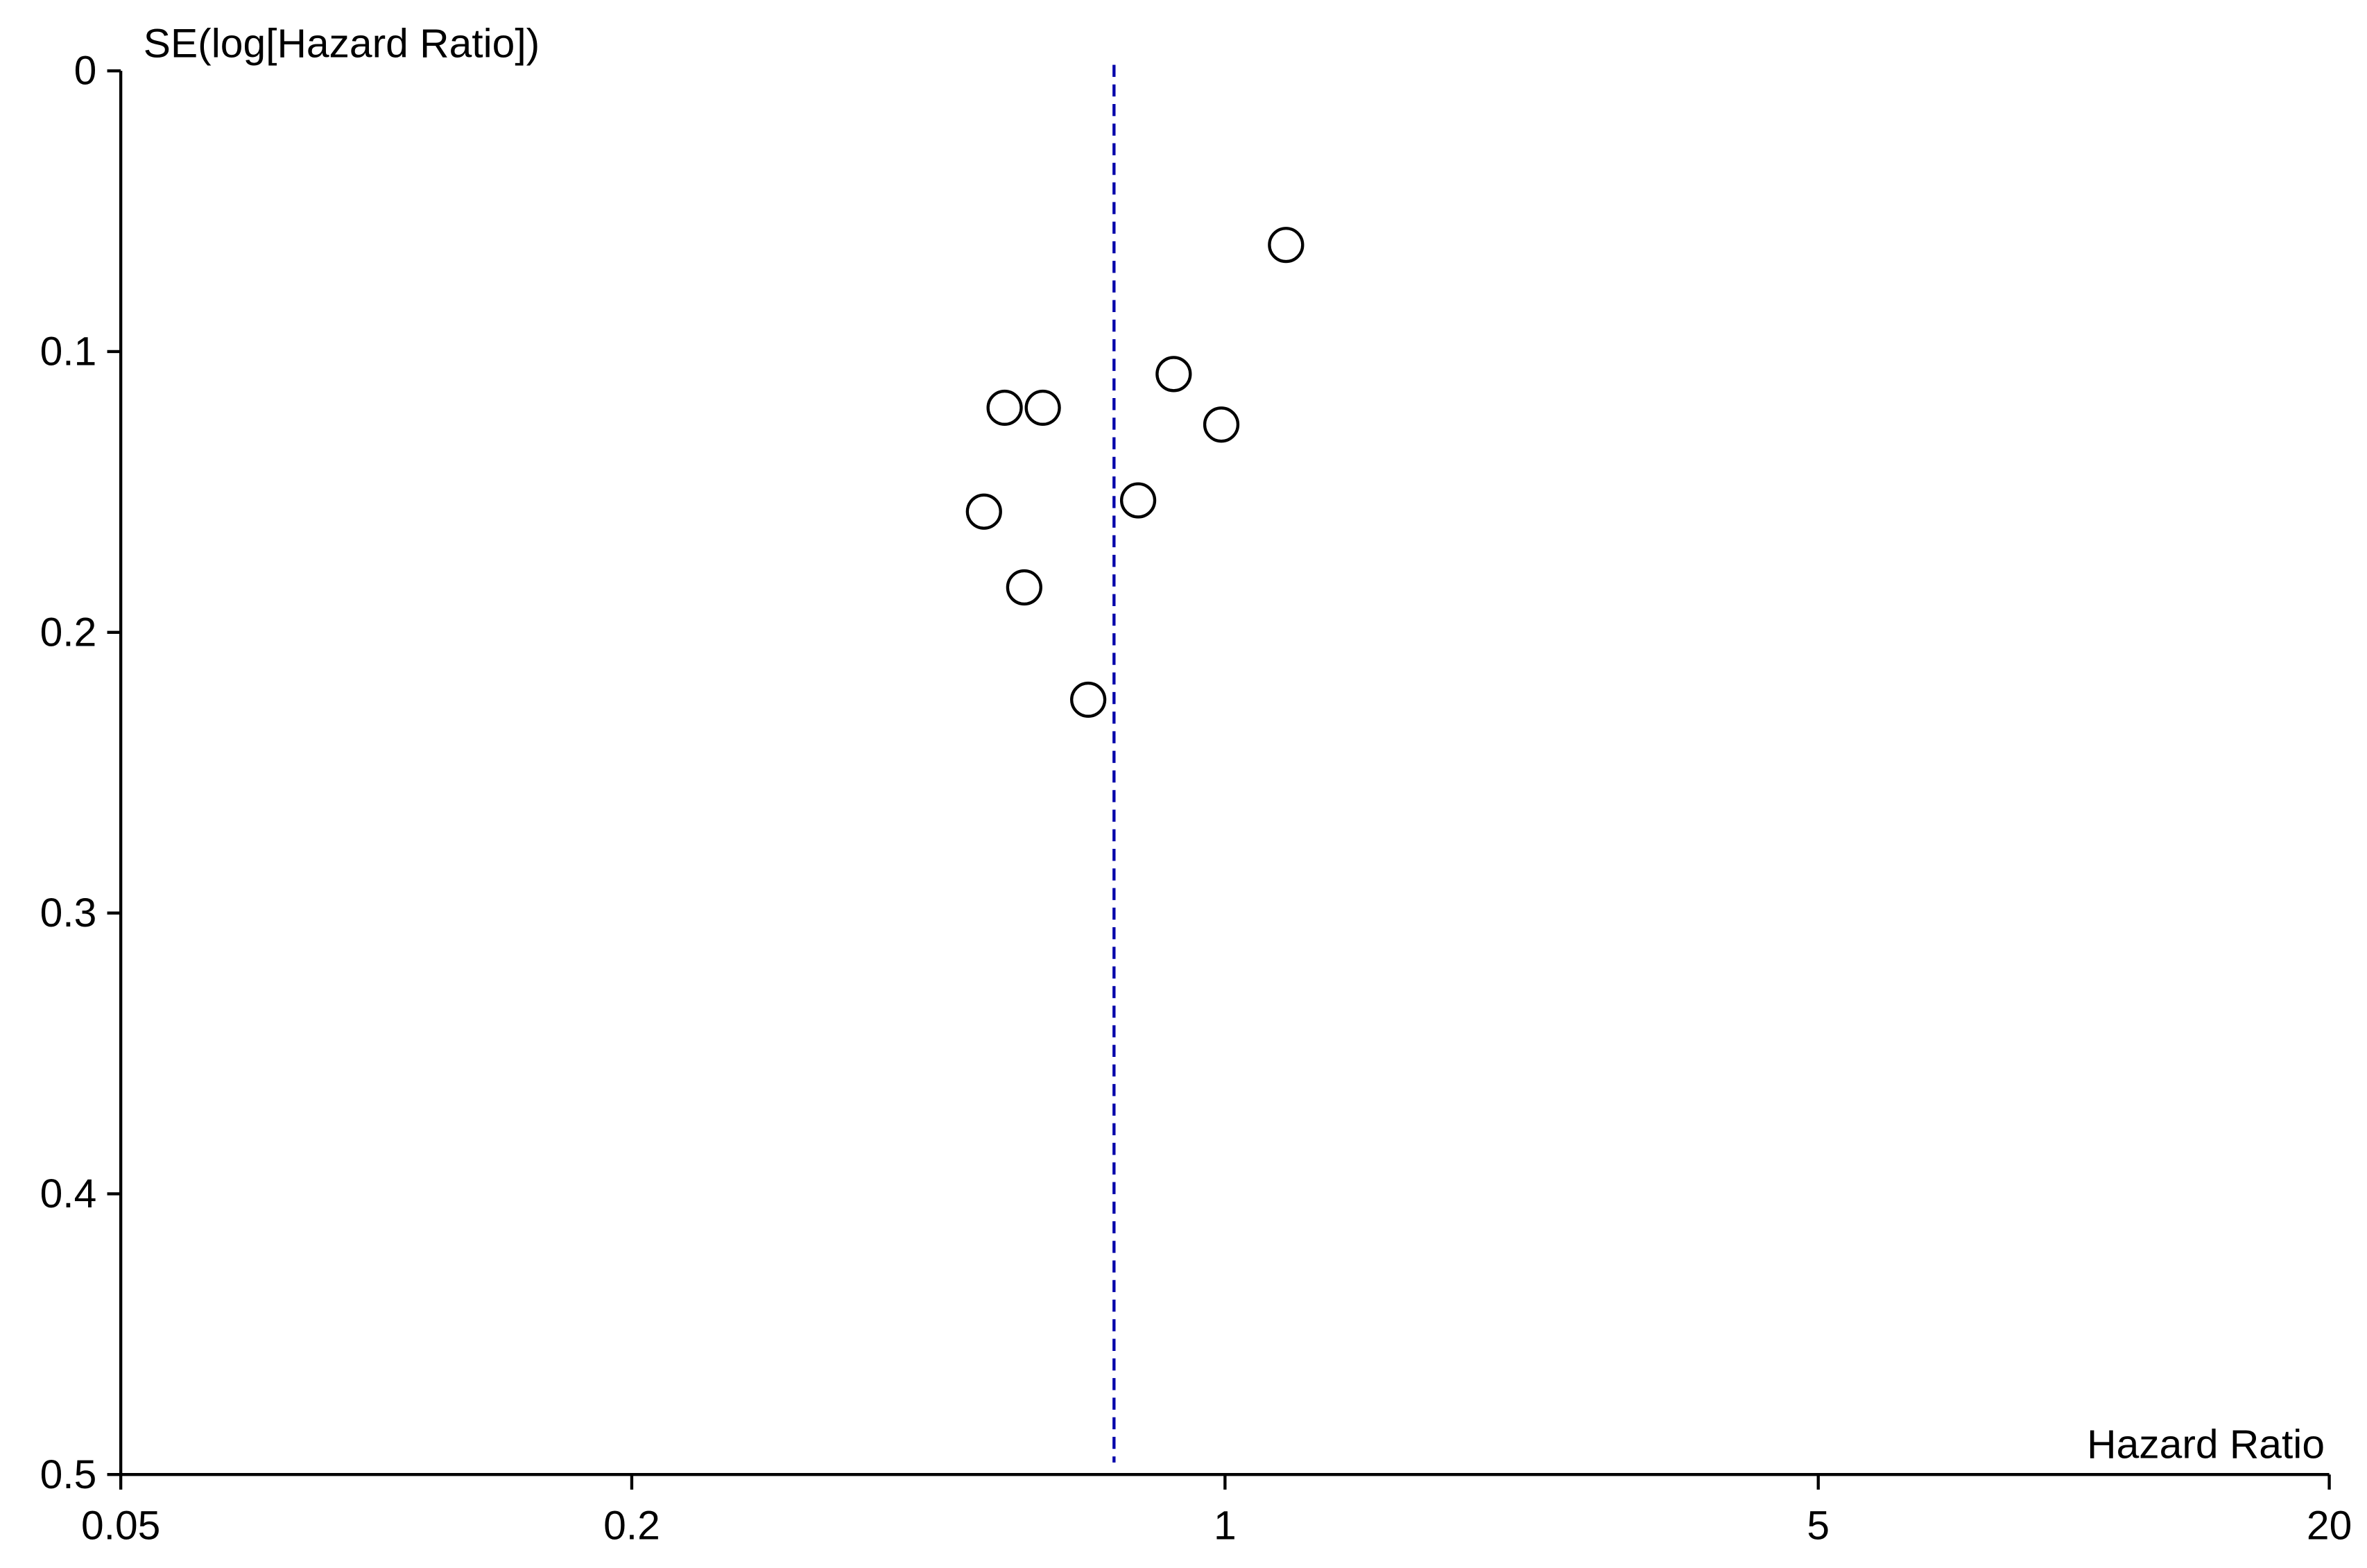 The width and height of the screenshot is (2367, 1568). Describe the element at coordinates (1819, 1527) in the screenshot. I see `x-tick-label: 5` at that location.